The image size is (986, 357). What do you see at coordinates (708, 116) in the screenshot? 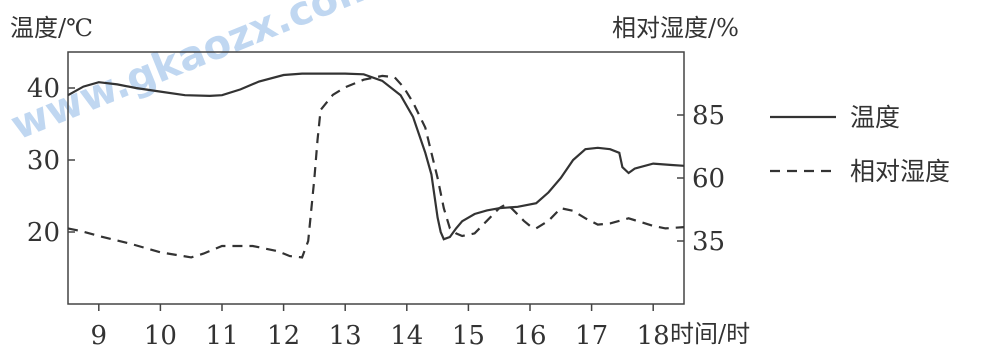
I see `right-tick-label: 85` at bounding box center [708, 116].